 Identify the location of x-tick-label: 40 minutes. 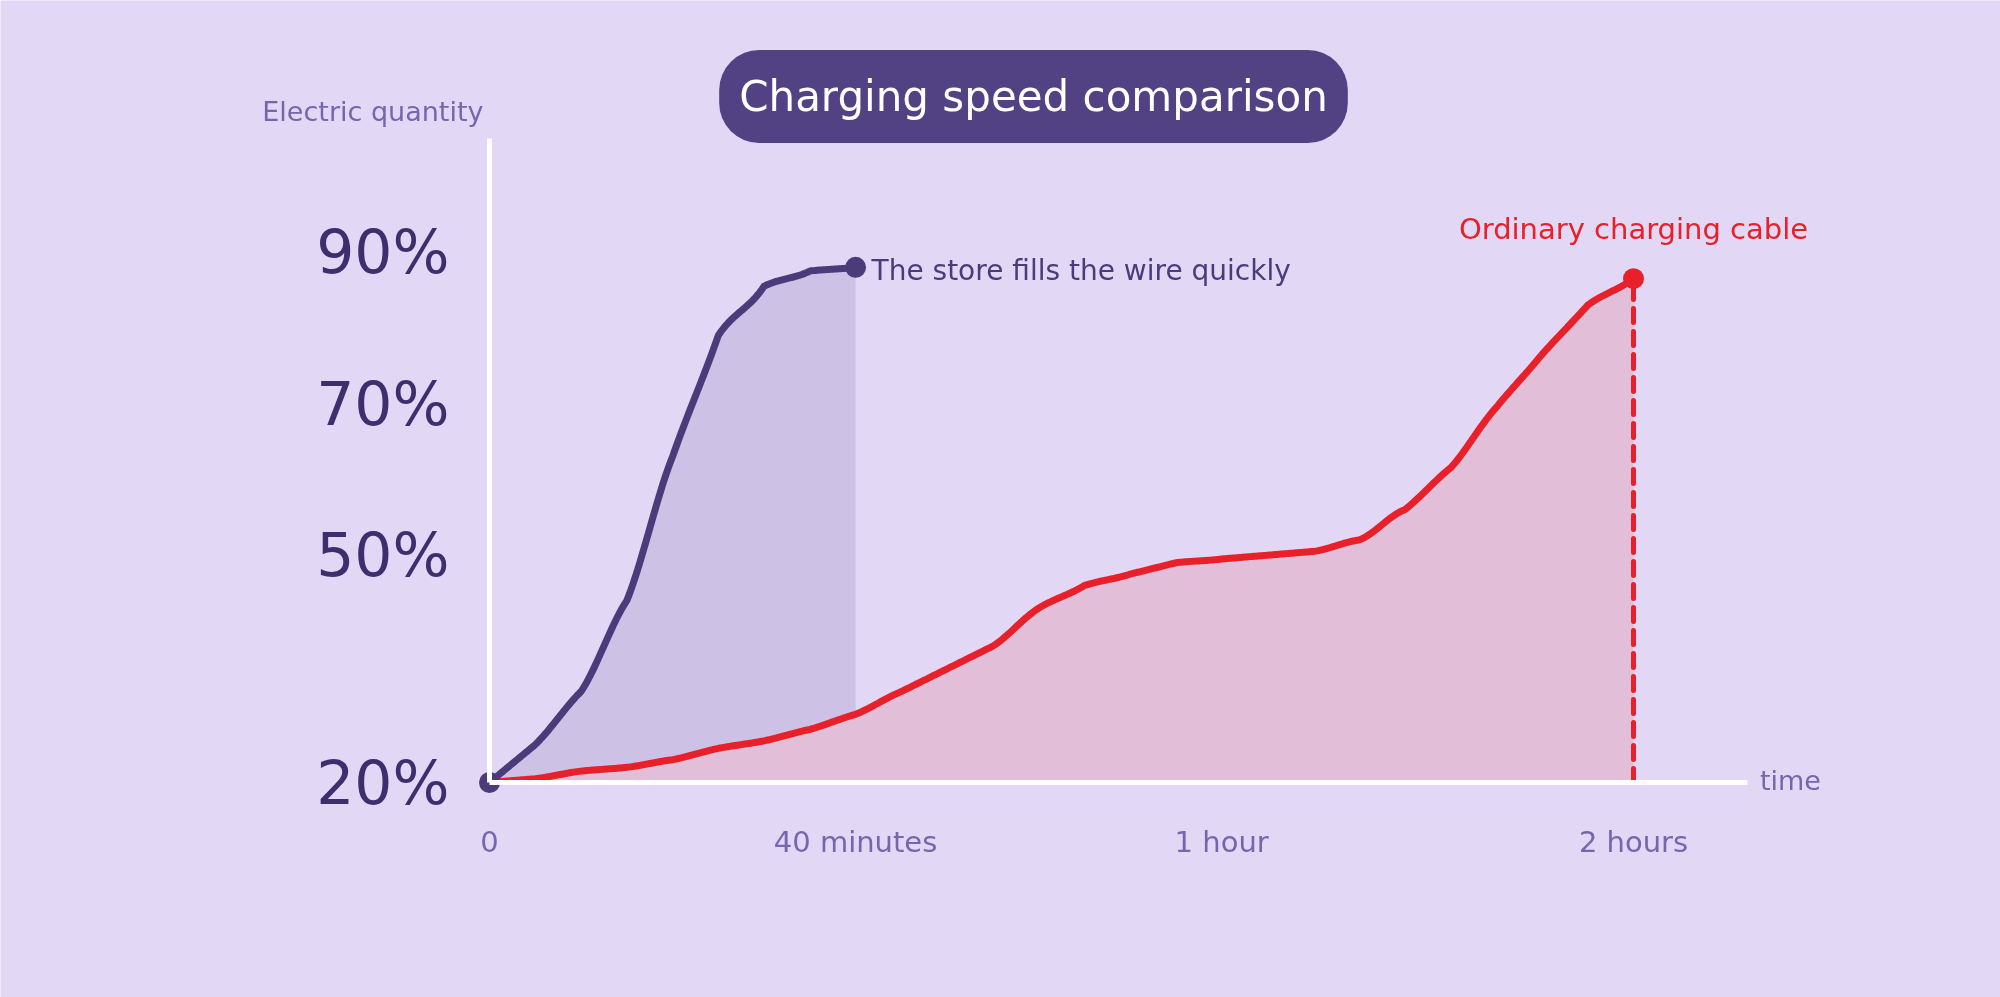
(855, 841).